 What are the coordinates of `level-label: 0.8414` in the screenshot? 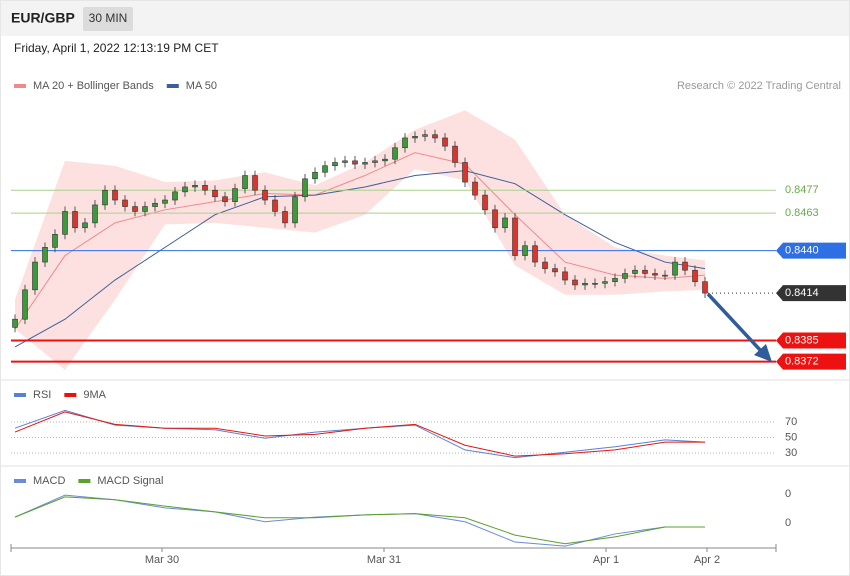 It's located at (802, 293).